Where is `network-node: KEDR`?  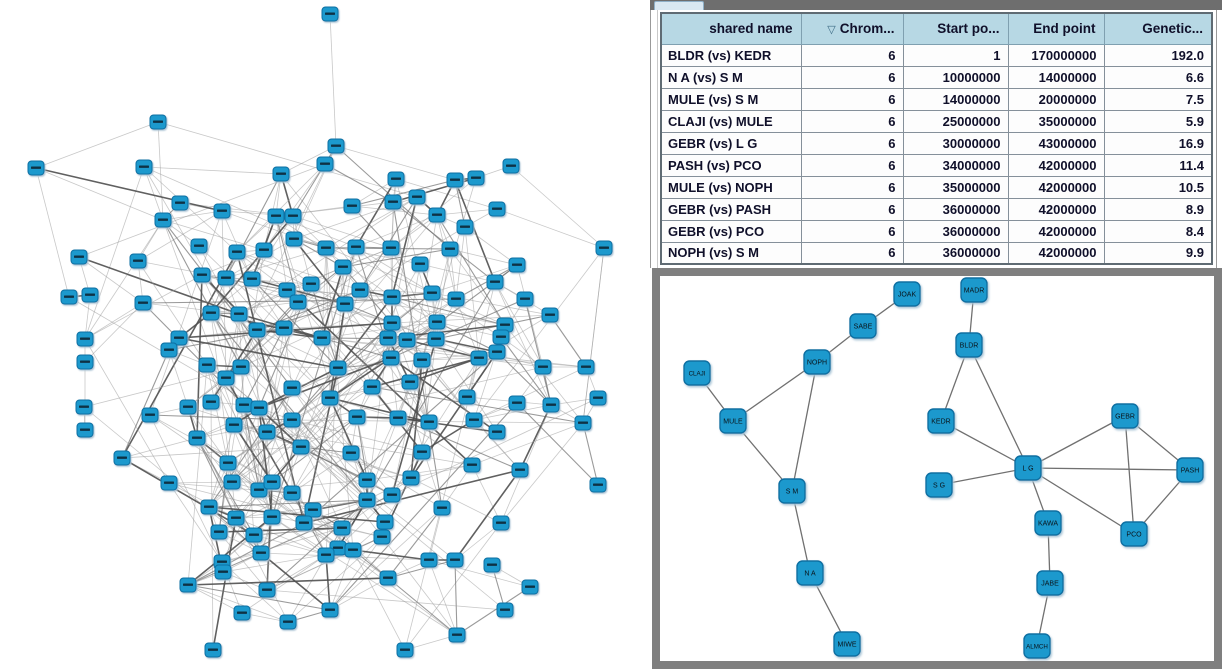
network-node: KEDR is located at coordinates (941, 421).